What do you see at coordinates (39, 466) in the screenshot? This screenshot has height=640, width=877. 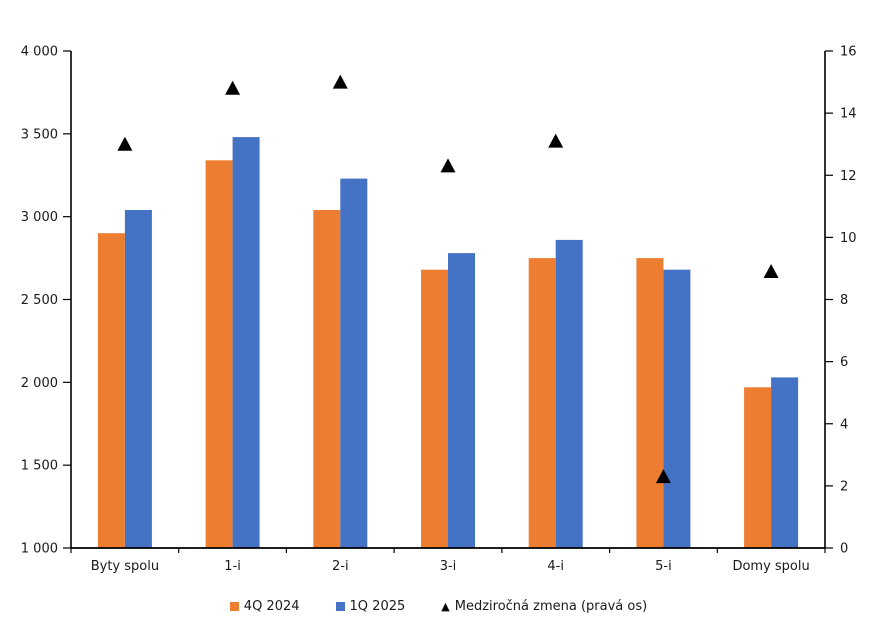 I see `left-axis-tick-label: 1 500` at bounding box center [39, 466].